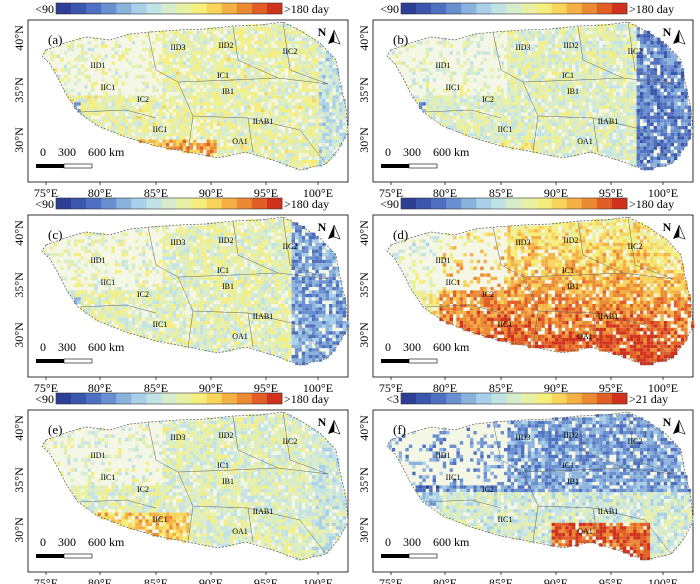 The width and height of the screenshot is (700, 584). I want to click on scale-bar: 0 300 600 km, so click(80, 352).